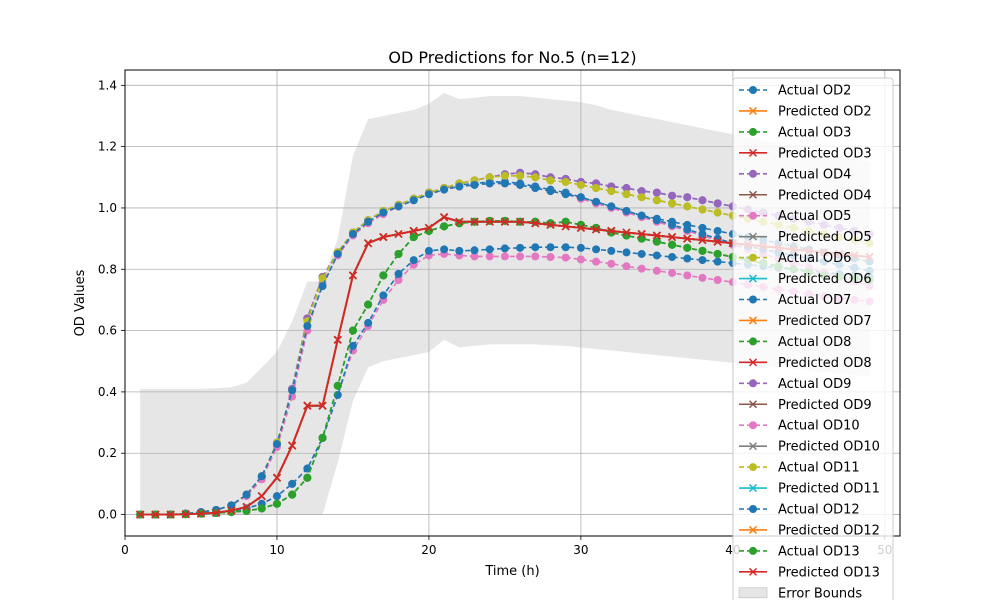 This screenshot has width=1000, height=600. What do you see at coordinates (107, 515) in the screenshot?
I see `y-tick-label: 0.0` at bounding box center [107, 515].